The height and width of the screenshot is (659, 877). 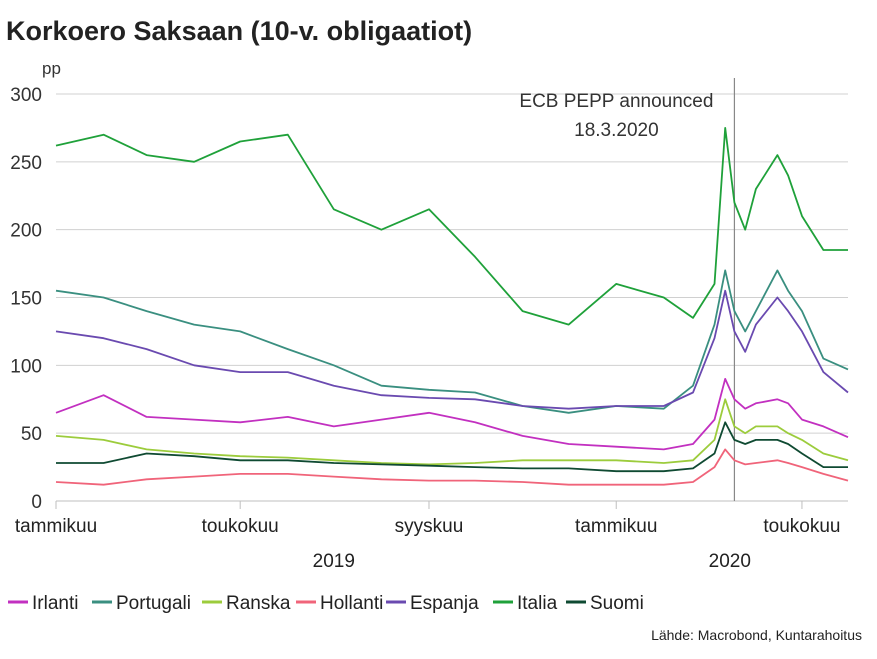 I want to click on y-tick-label: 200, so click(x=26, y=231).